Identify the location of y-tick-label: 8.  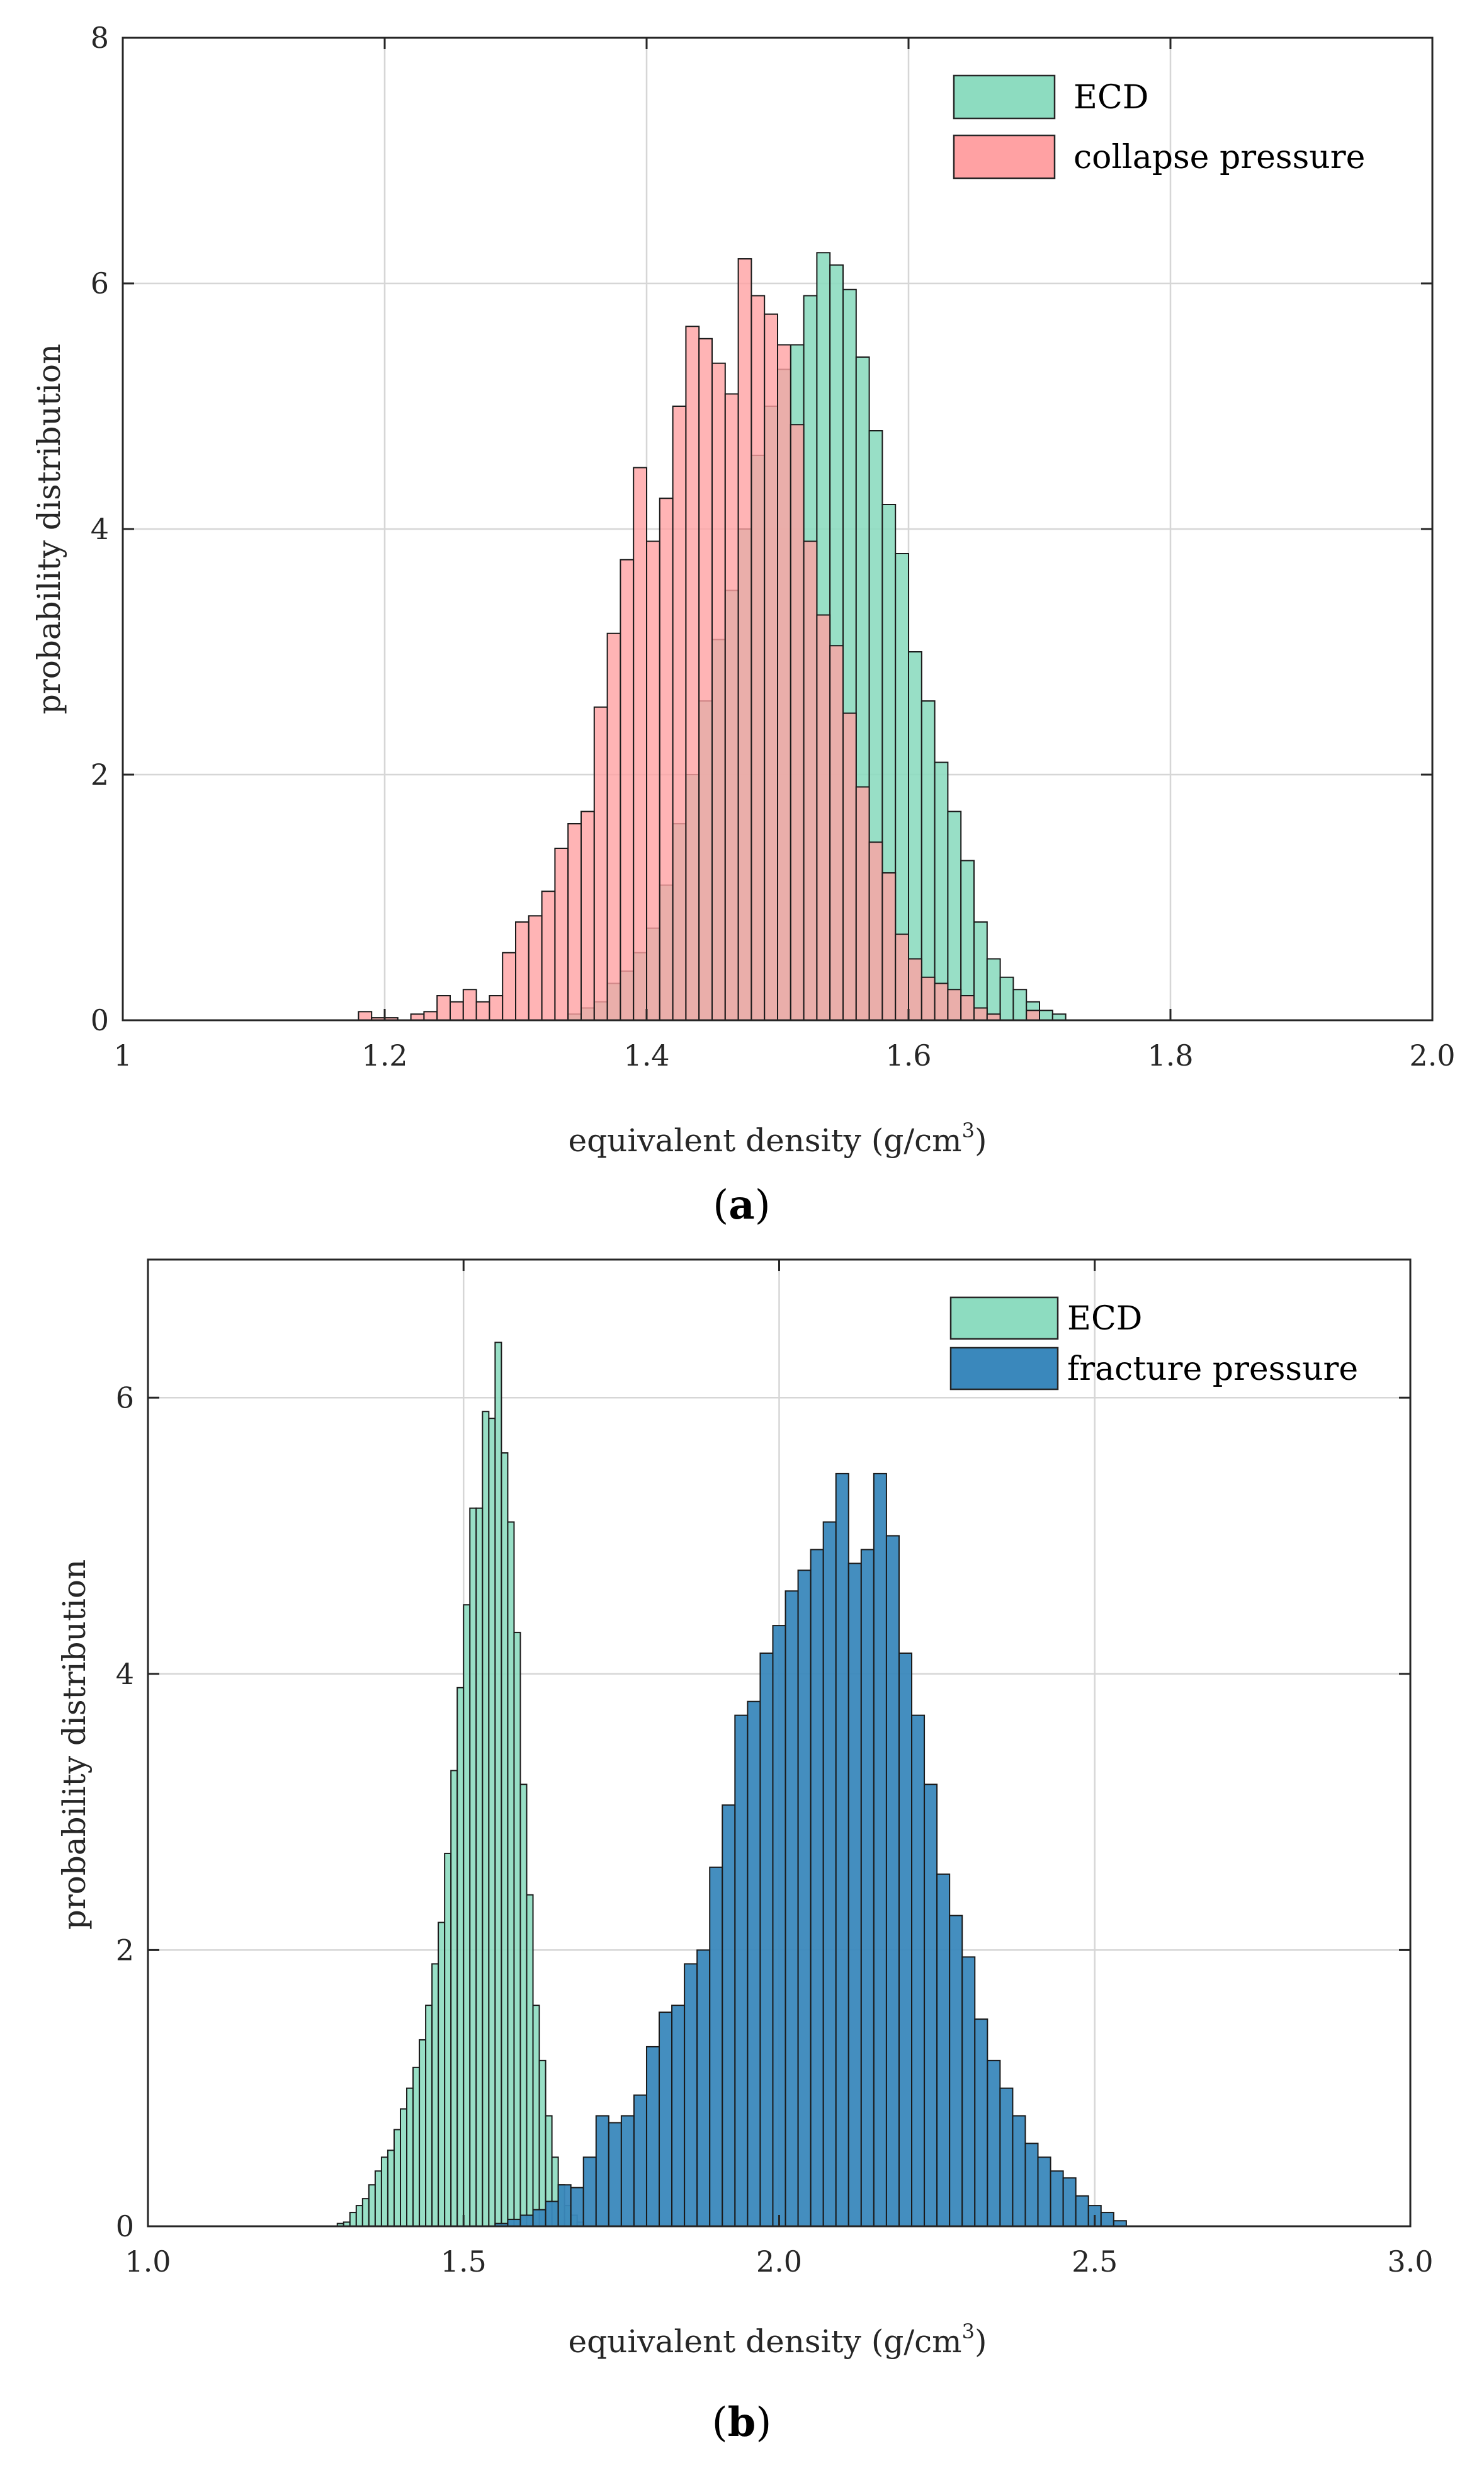
(100, 38).